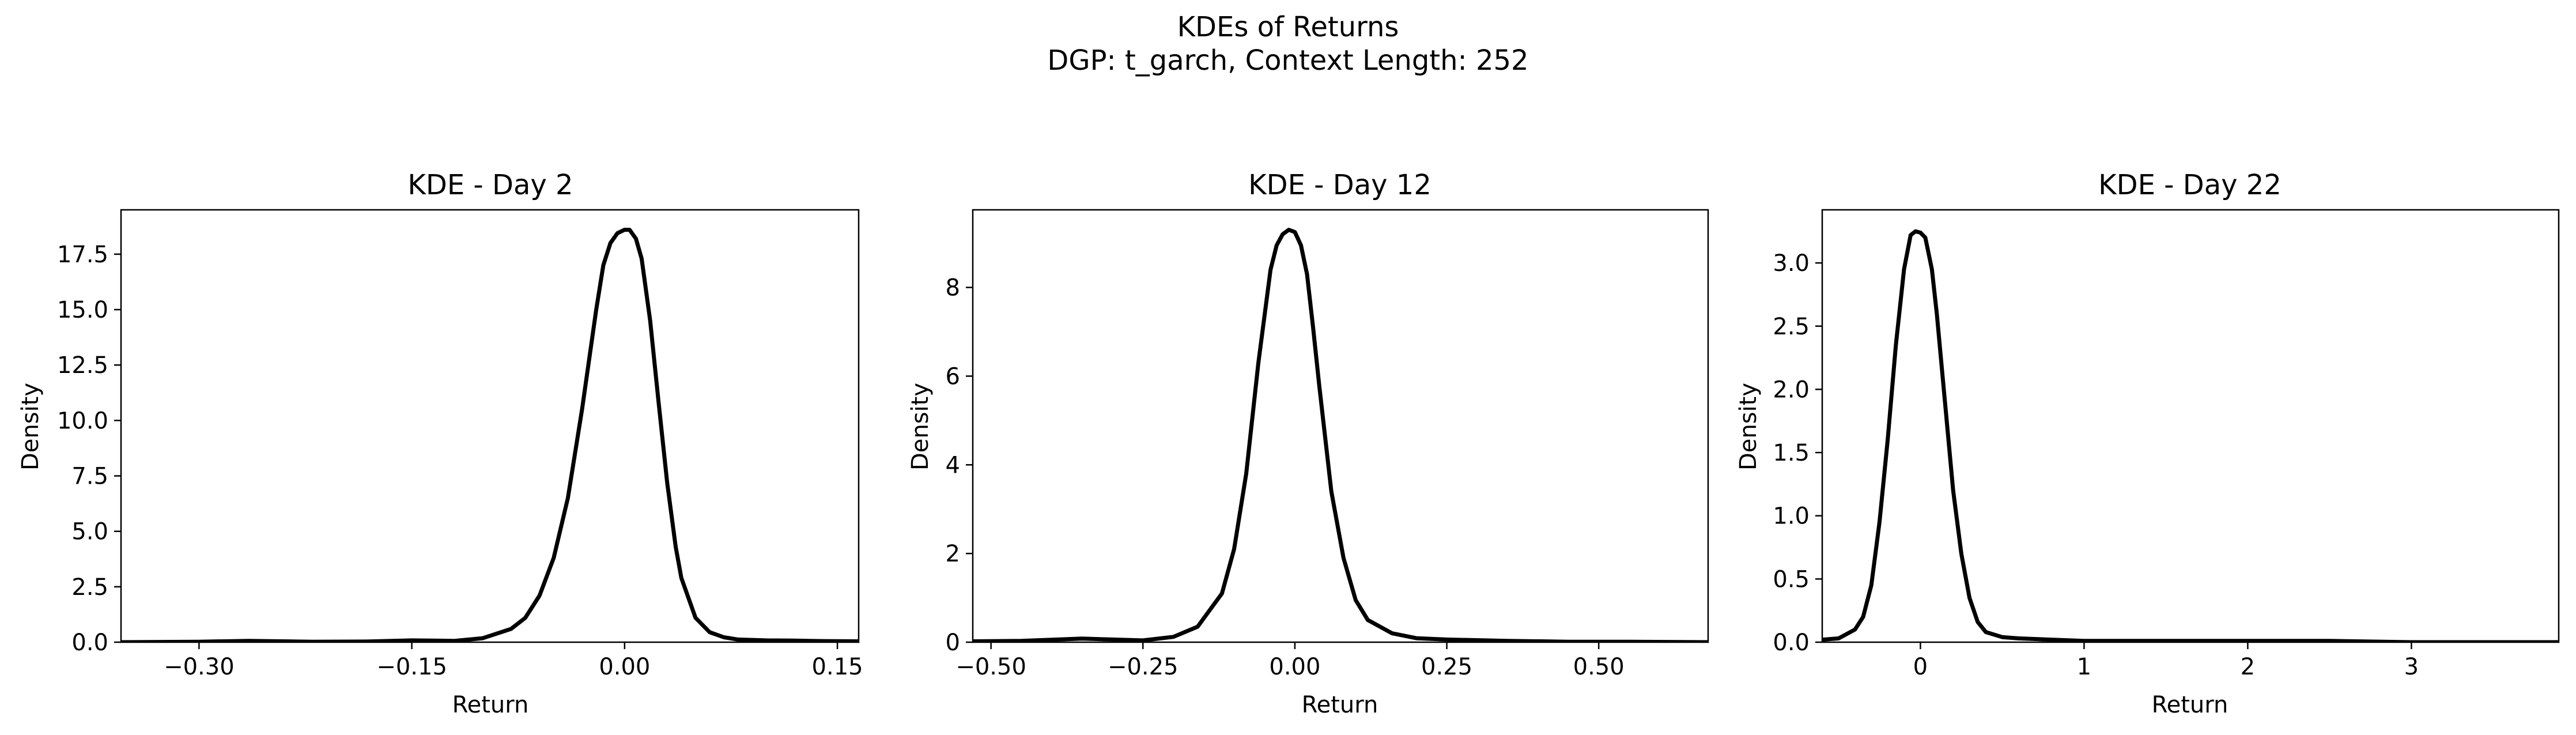  I want to click on x-tick-label: 0.50, so click(1599, 667).